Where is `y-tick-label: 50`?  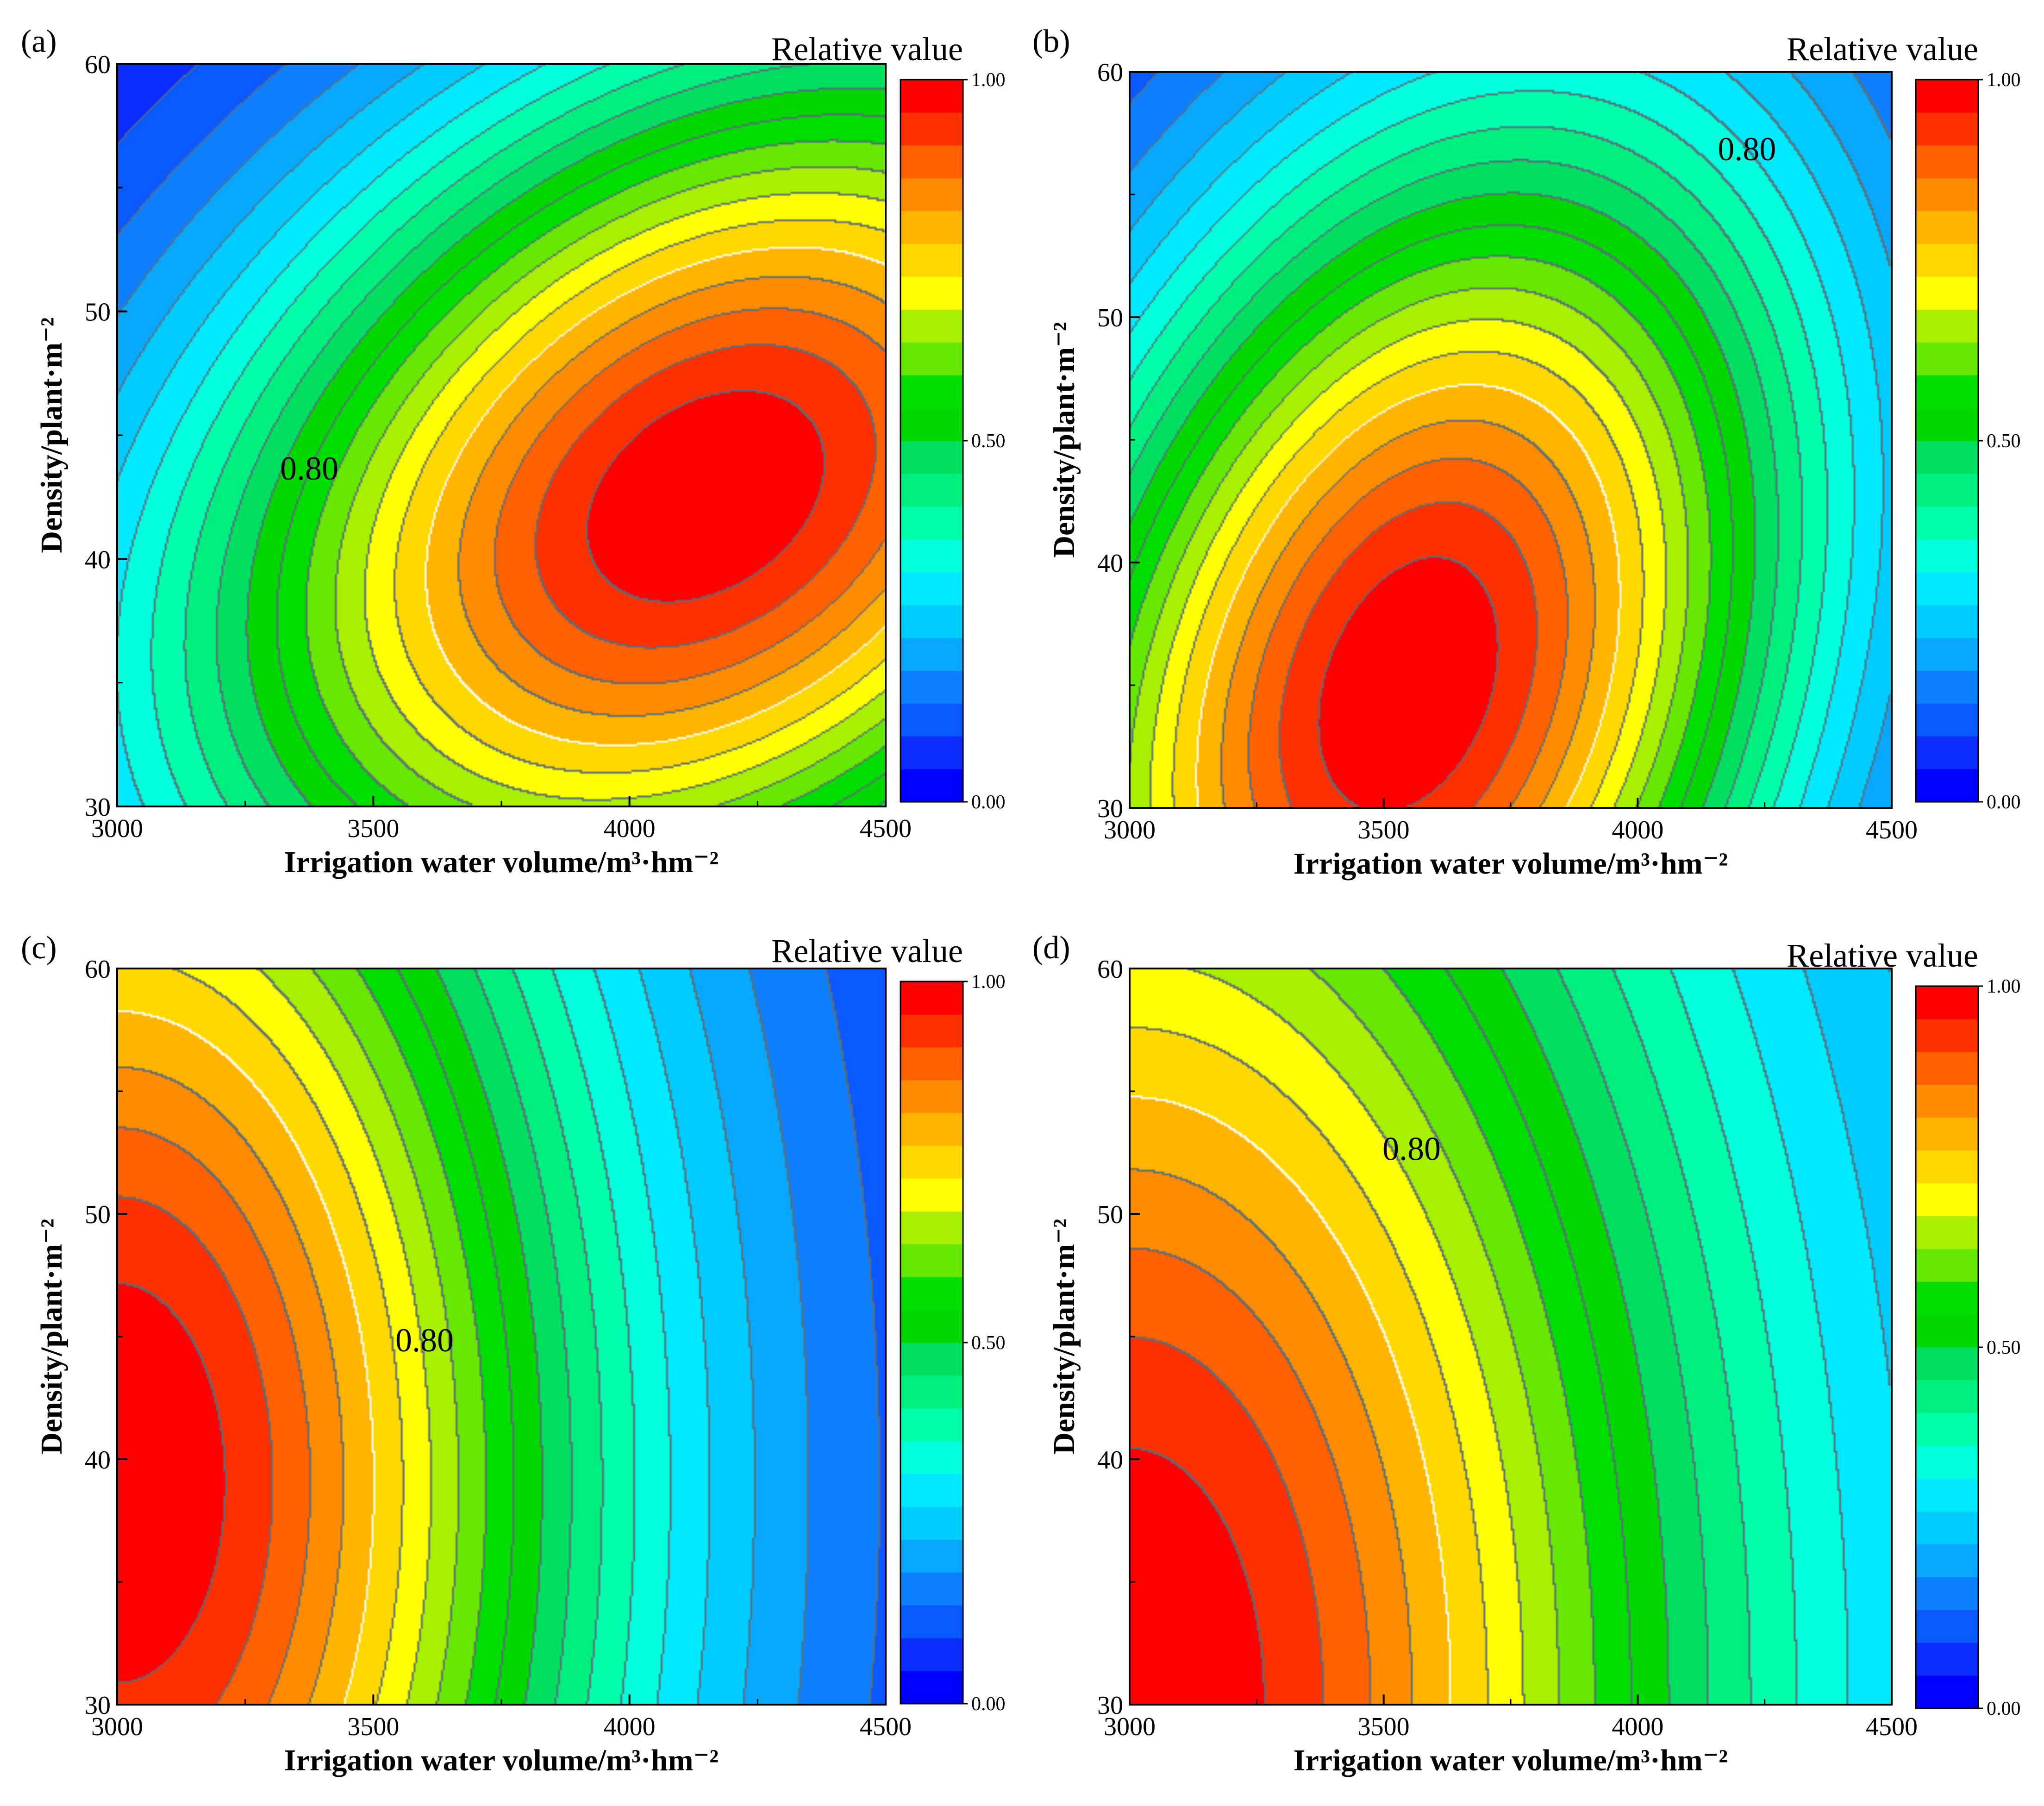
y-tick-label: 50 is located at coordinates (98, 313).